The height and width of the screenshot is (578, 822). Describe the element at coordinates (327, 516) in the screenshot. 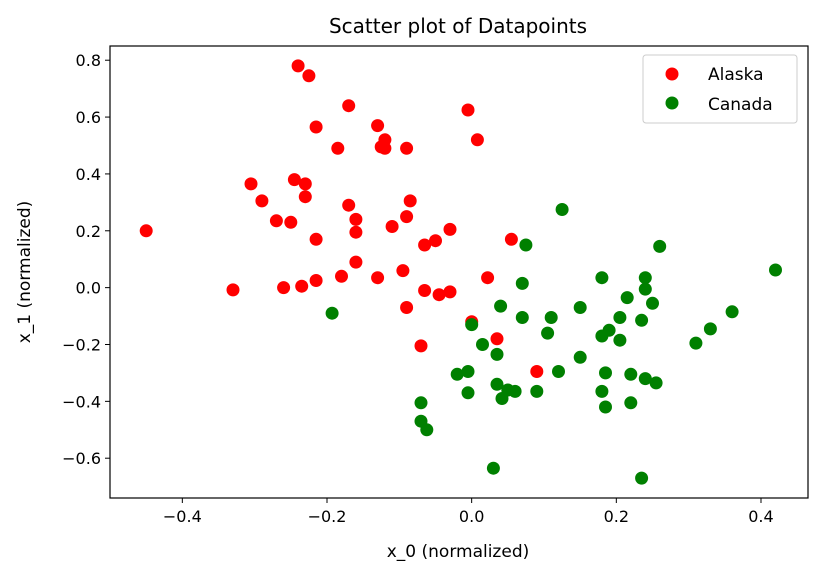

I see `x-tick-label: −0.2` at that location.